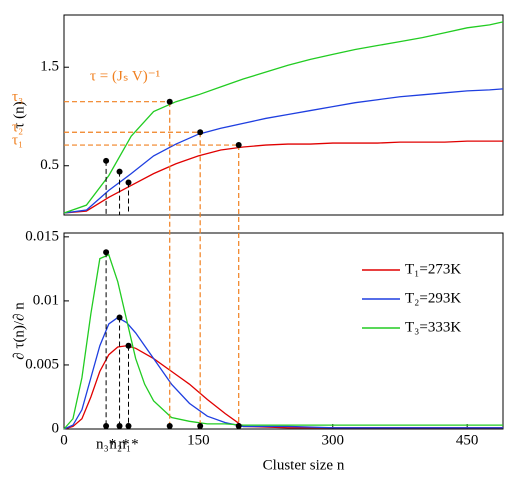  What do you see at coordinates (49, 67) in the screenshot?
I see `y-tick-label: 1.5` at bounding box center [49, 67].